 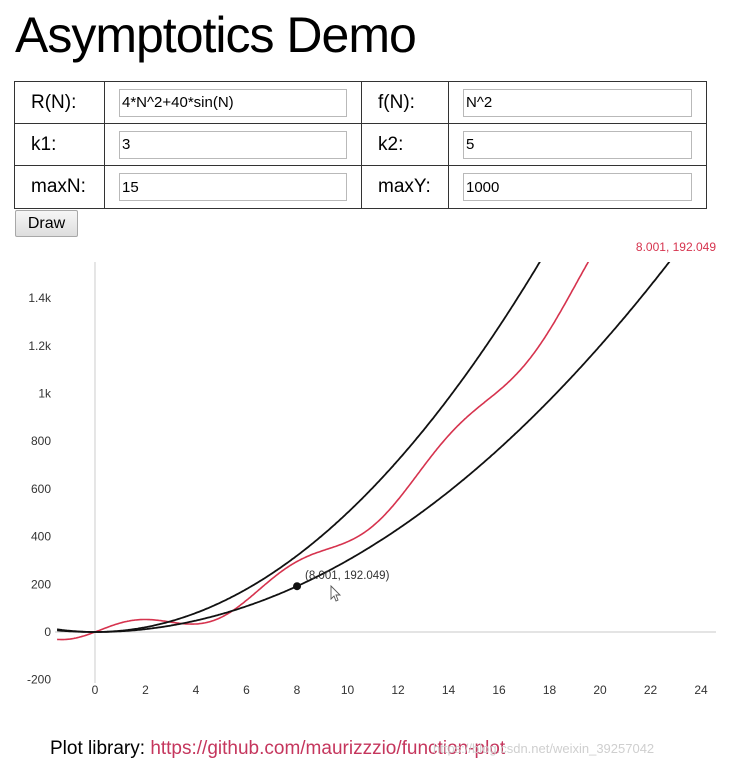 What do you see at coordinates (544, 748) in the screenshot?
I see `watermark: https://blog.csdn.net/weixin_39257042` at bounding box center [544, 748].